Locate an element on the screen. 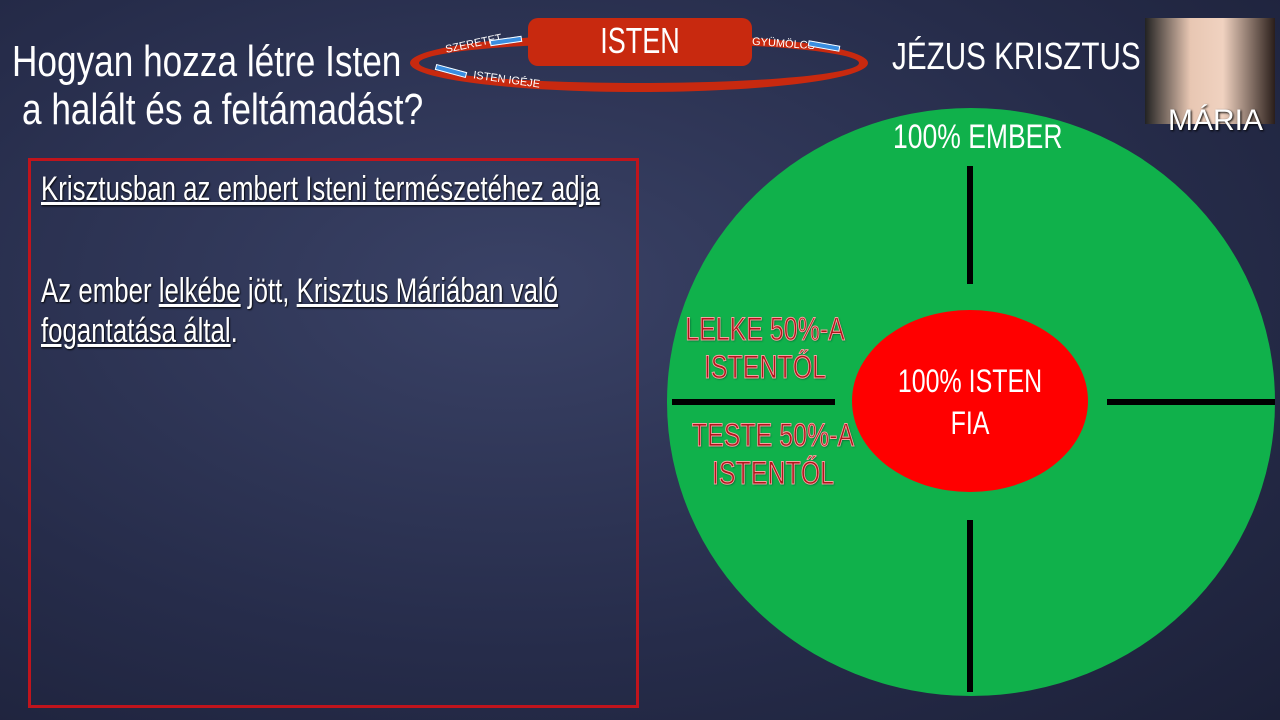 This screenshot has height=720, width=1280. divider-top is located at coordinates (970, 225).